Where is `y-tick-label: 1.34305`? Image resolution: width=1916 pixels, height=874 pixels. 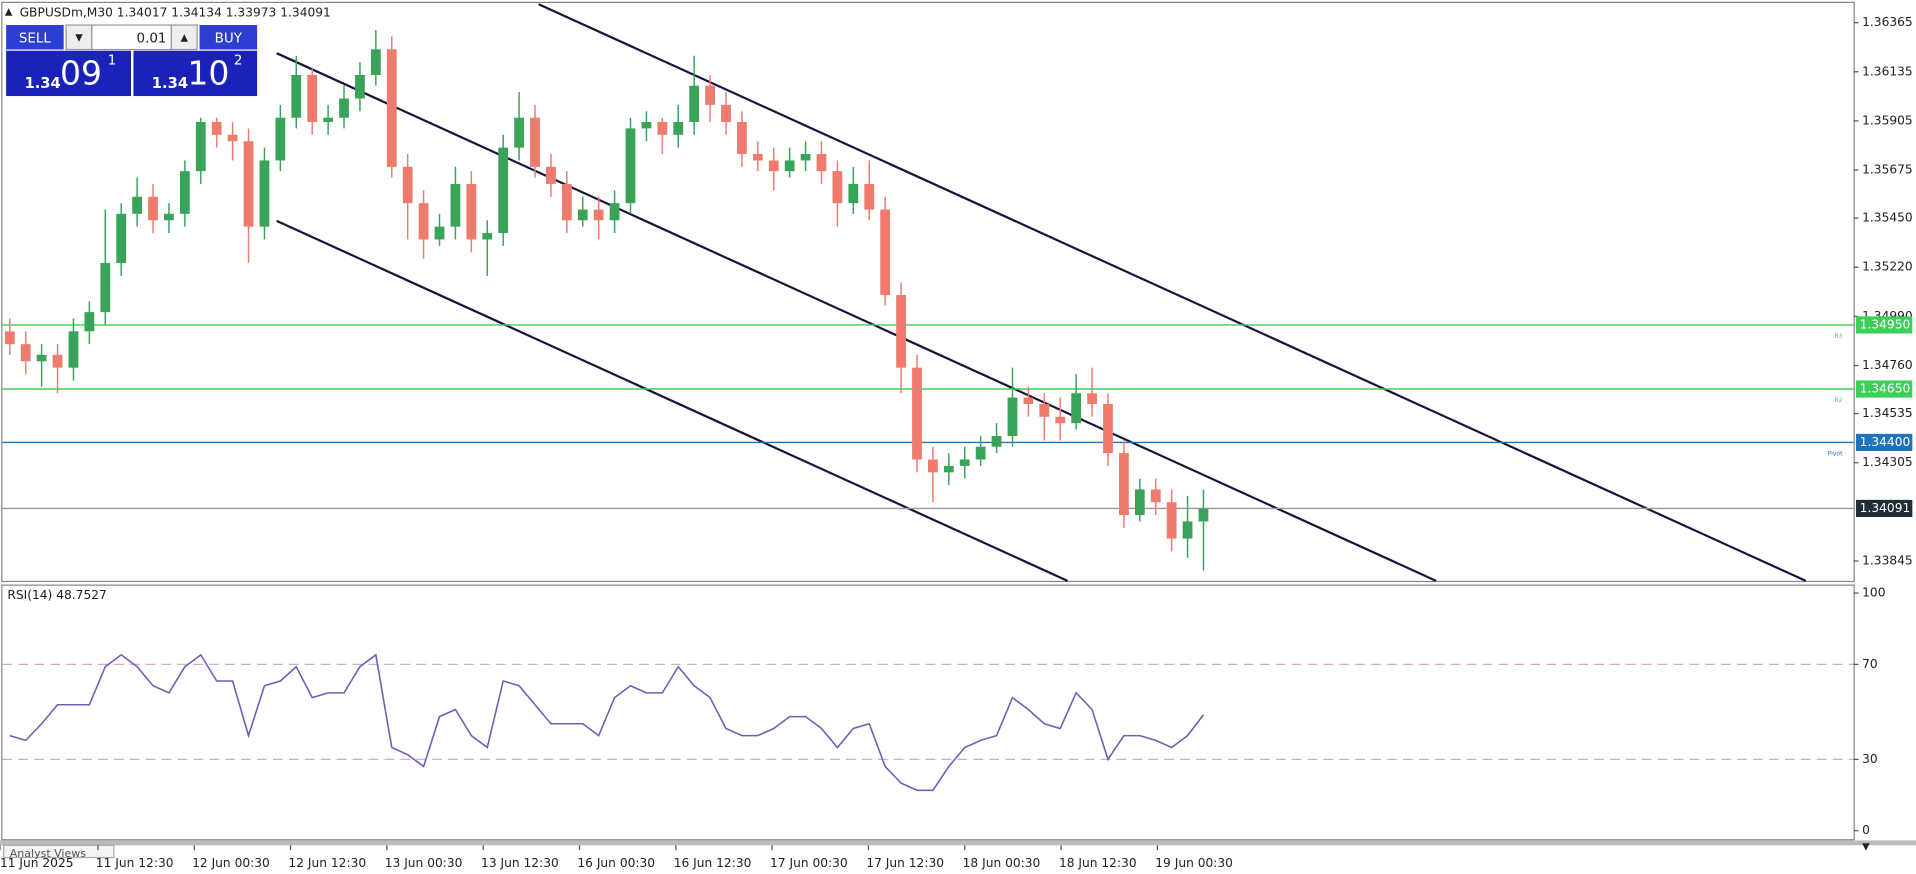
y-tick-label: 1.34305 is located at coordinates (1887, 462).